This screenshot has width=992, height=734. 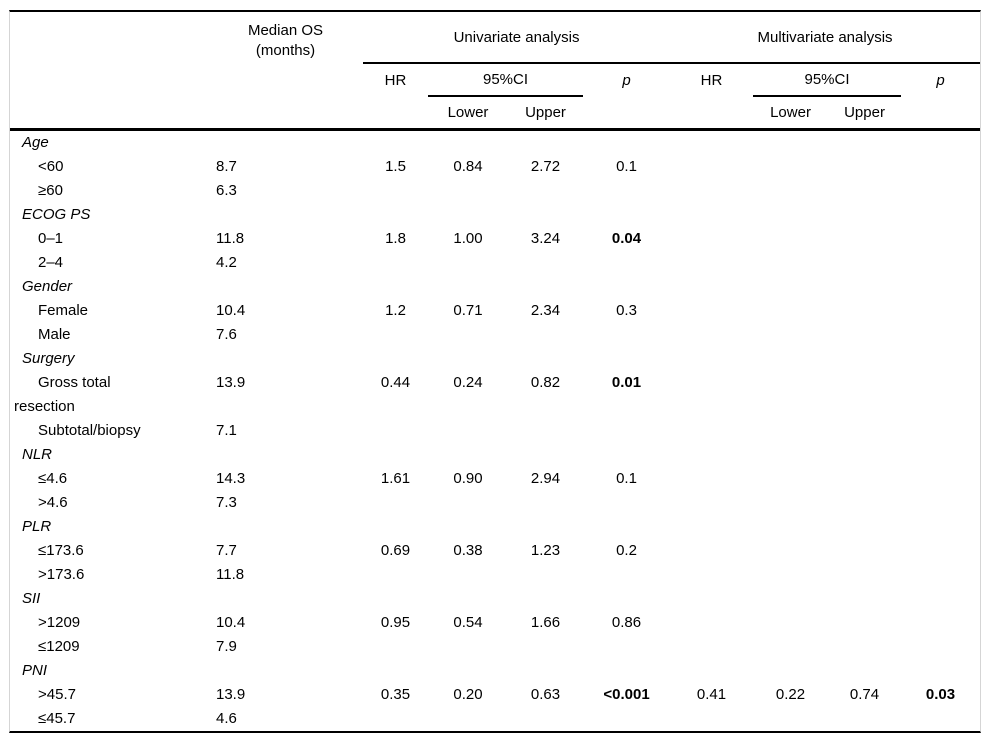 What do you see at coordinates (495, 113) in the screenshot?
I see `header-row-bounds: Lower Upper Lower Upper` at bounding box center [495, 113].